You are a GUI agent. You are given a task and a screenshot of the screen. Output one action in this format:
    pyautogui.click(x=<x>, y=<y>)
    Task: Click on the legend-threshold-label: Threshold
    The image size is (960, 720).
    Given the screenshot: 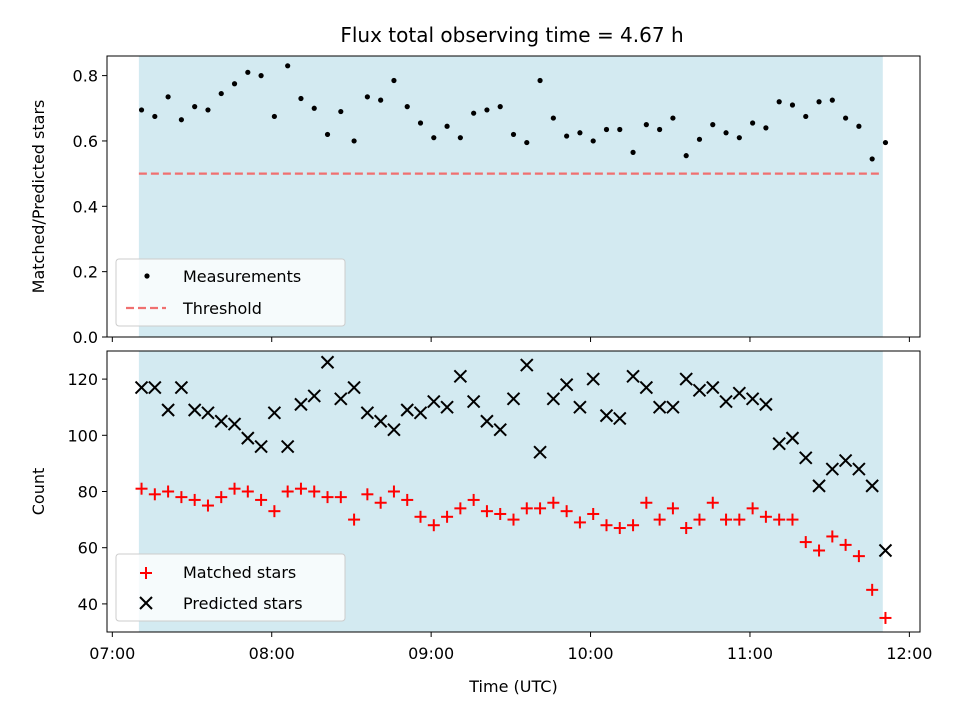 What is the action you would take?
    pyautogui.click(x=222, y=308)
    